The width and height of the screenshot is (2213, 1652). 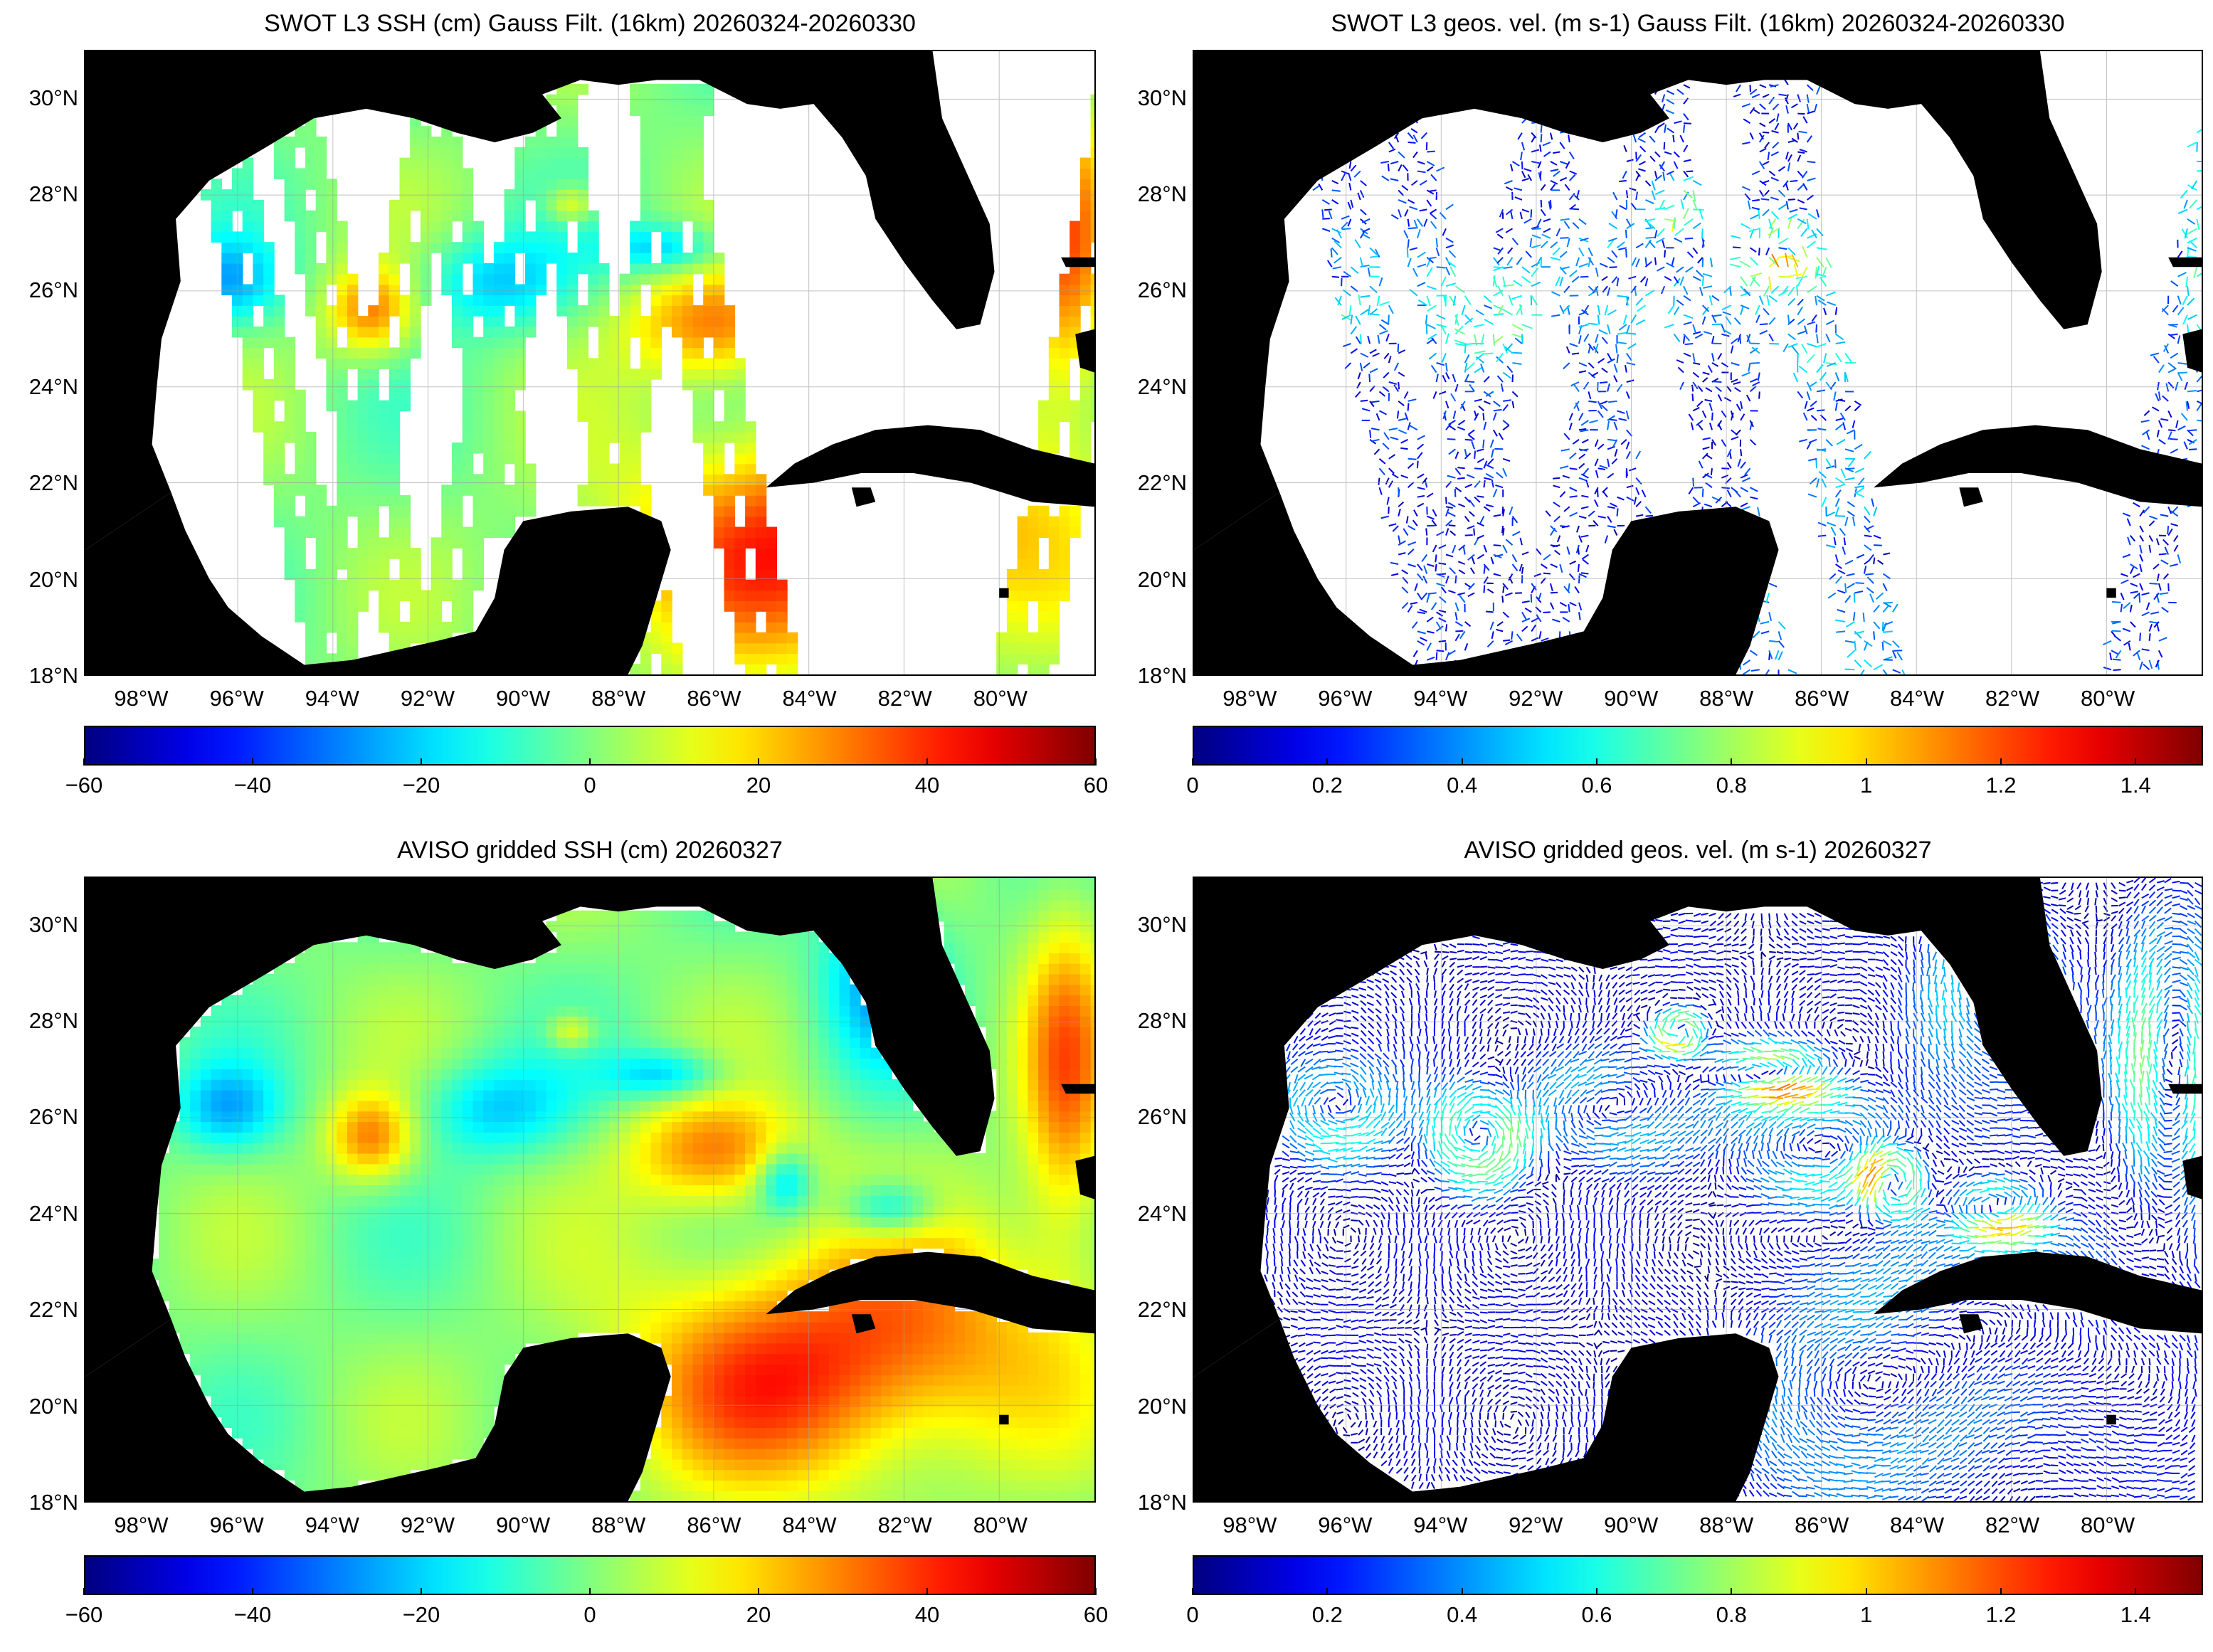 I want to click on lat-tick-label: 26°N, so click(x=53, y=290).